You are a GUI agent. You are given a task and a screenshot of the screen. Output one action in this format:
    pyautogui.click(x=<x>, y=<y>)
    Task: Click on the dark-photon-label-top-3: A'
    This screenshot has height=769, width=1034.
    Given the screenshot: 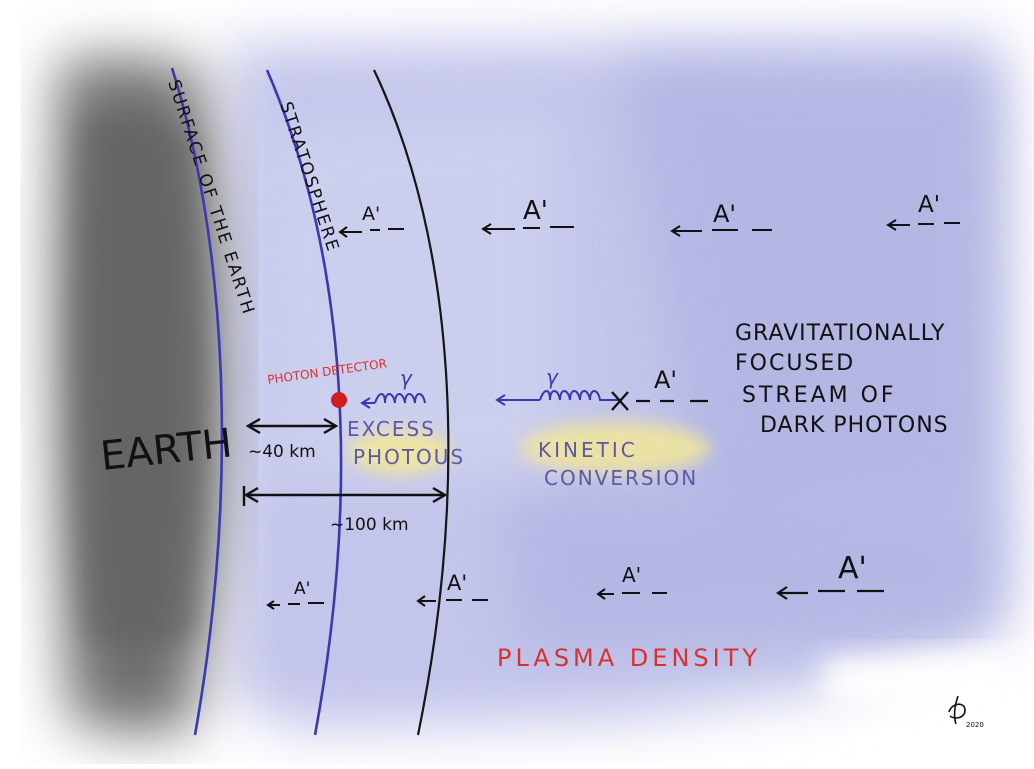 What is the action you would take?
    pyautogui.click(x=724, y=214)
    